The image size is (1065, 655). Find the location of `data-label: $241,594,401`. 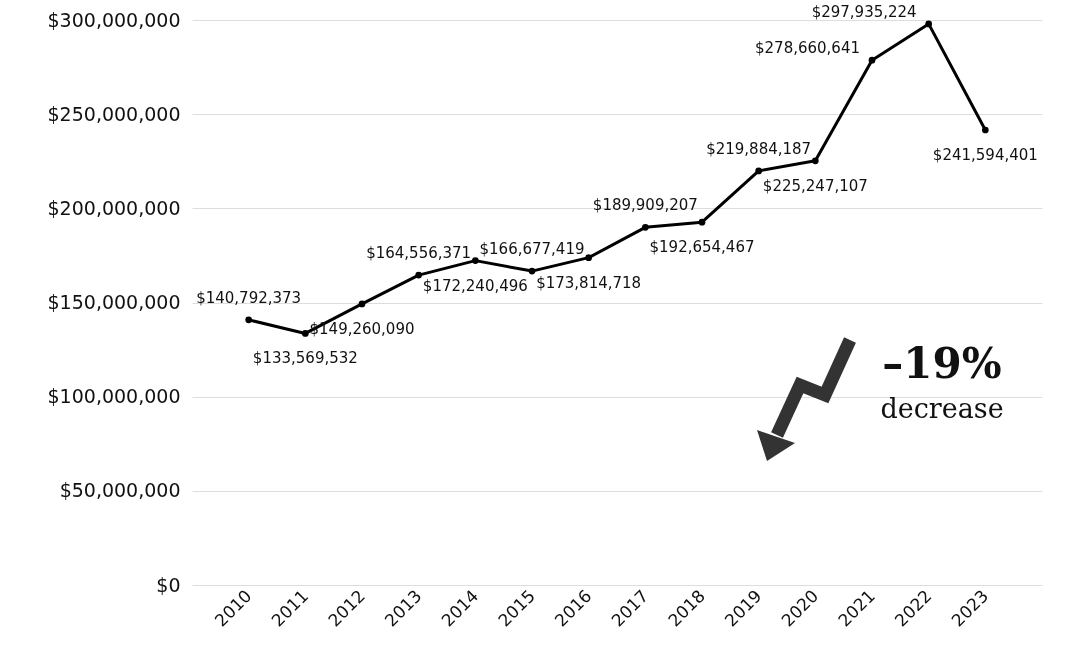

data-label: $241,594,401 is located at coordinates (985, 155).